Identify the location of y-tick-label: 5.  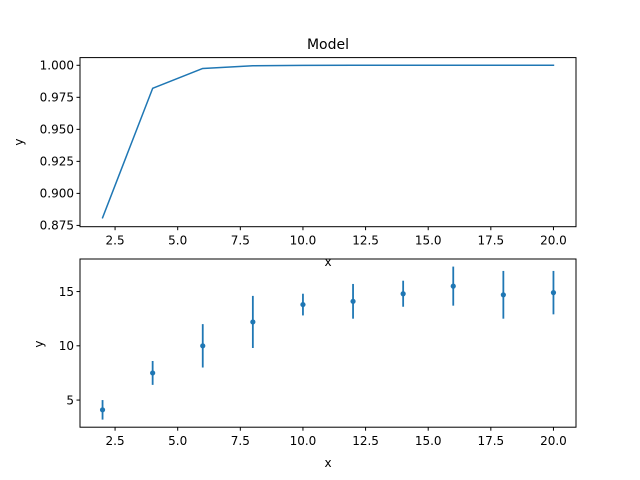
(70, 400).